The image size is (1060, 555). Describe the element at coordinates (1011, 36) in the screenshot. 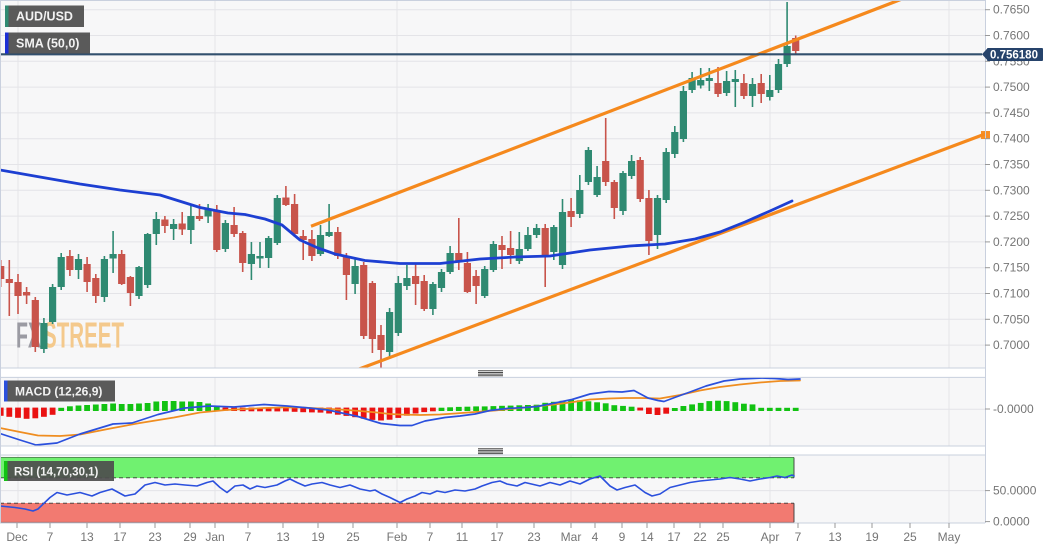

I see `svg-text: 0.7600` at that location.